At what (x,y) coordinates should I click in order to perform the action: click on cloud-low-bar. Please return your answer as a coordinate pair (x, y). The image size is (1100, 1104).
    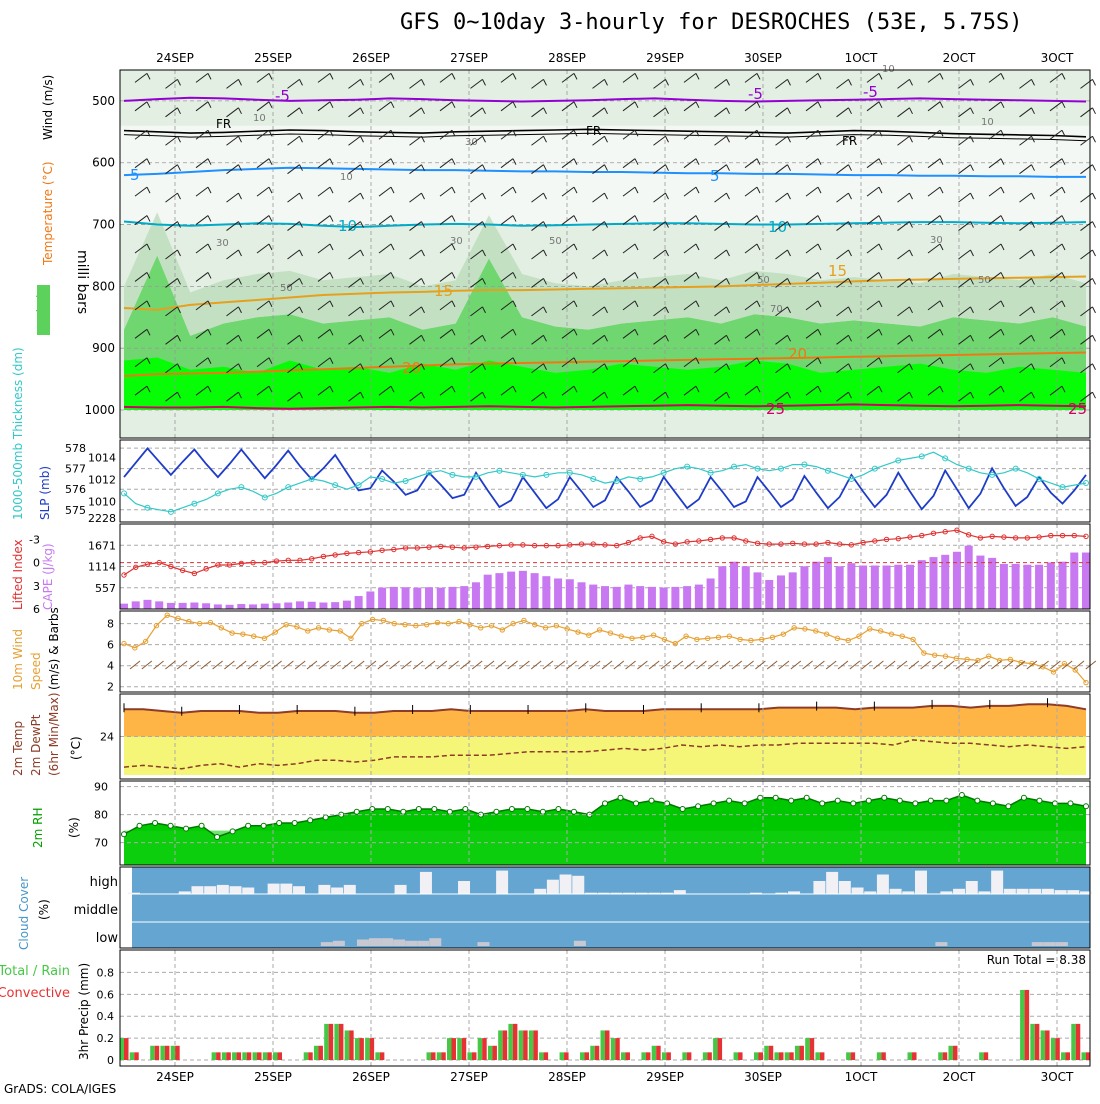
    Looking at the image, I should click on (941, 944).